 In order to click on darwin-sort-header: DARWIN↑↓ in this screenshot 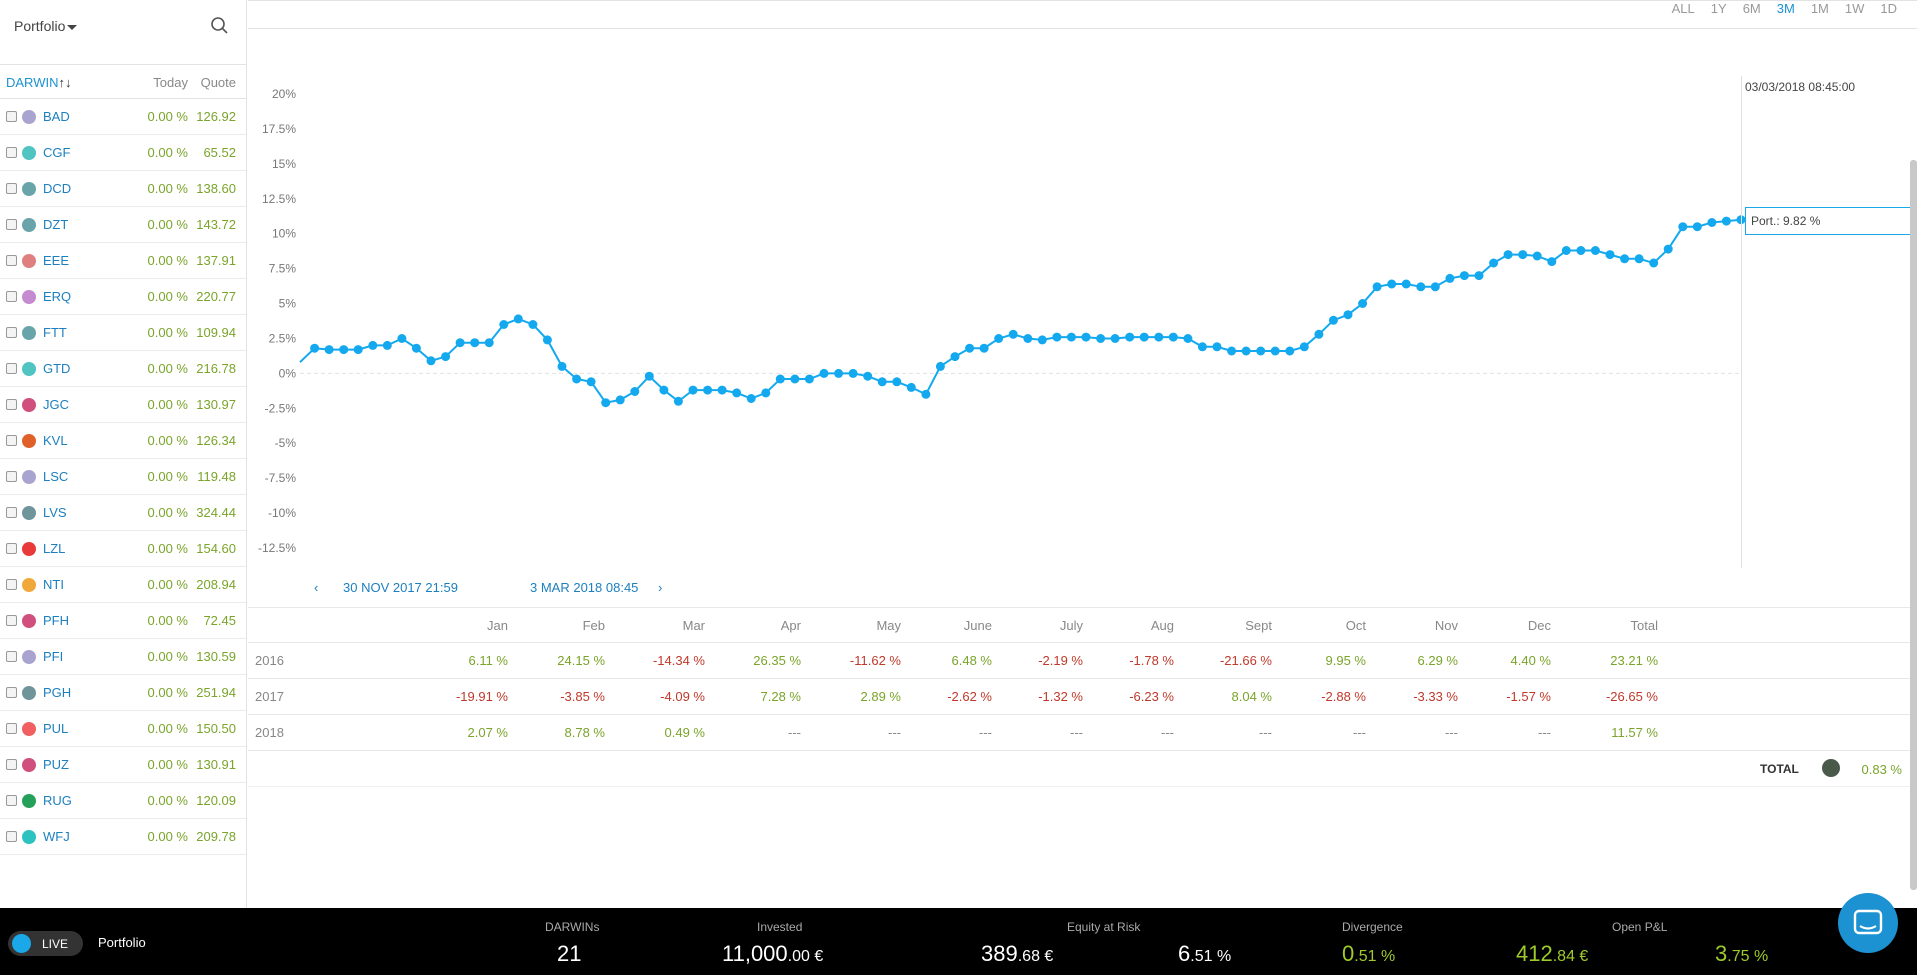, I will do `click(38, 82)`.